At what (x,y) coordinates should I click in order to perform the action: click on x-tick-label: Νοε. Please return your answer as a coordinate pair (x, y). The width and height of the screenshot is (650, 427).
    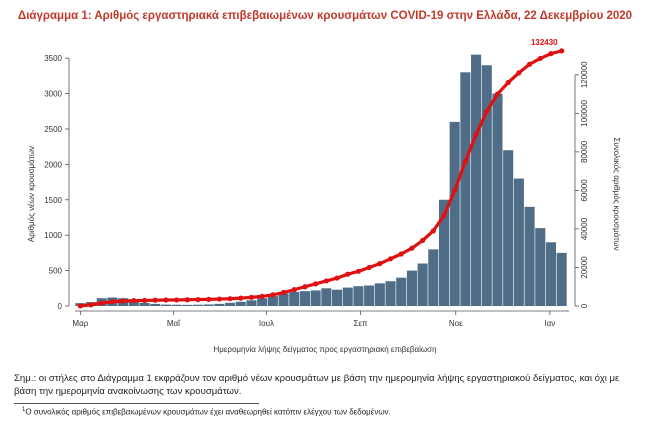
    Looking at the image, I should click on (456, 323).